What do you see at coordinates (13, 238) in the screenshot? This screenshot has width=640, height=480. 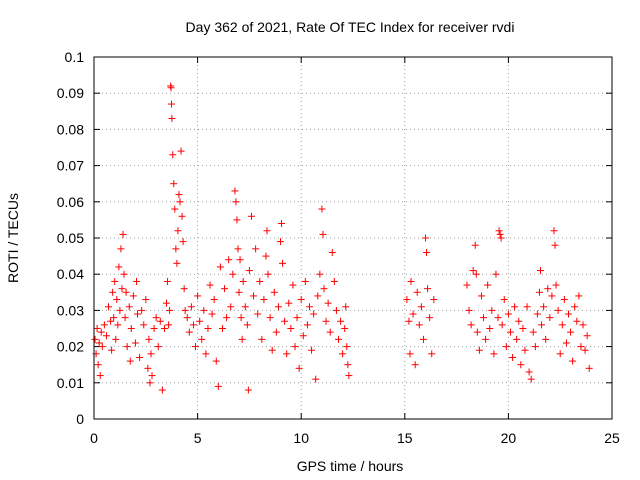 I see `y-axis-label: ROTI / TECUs` at bounding box center [13, 238].